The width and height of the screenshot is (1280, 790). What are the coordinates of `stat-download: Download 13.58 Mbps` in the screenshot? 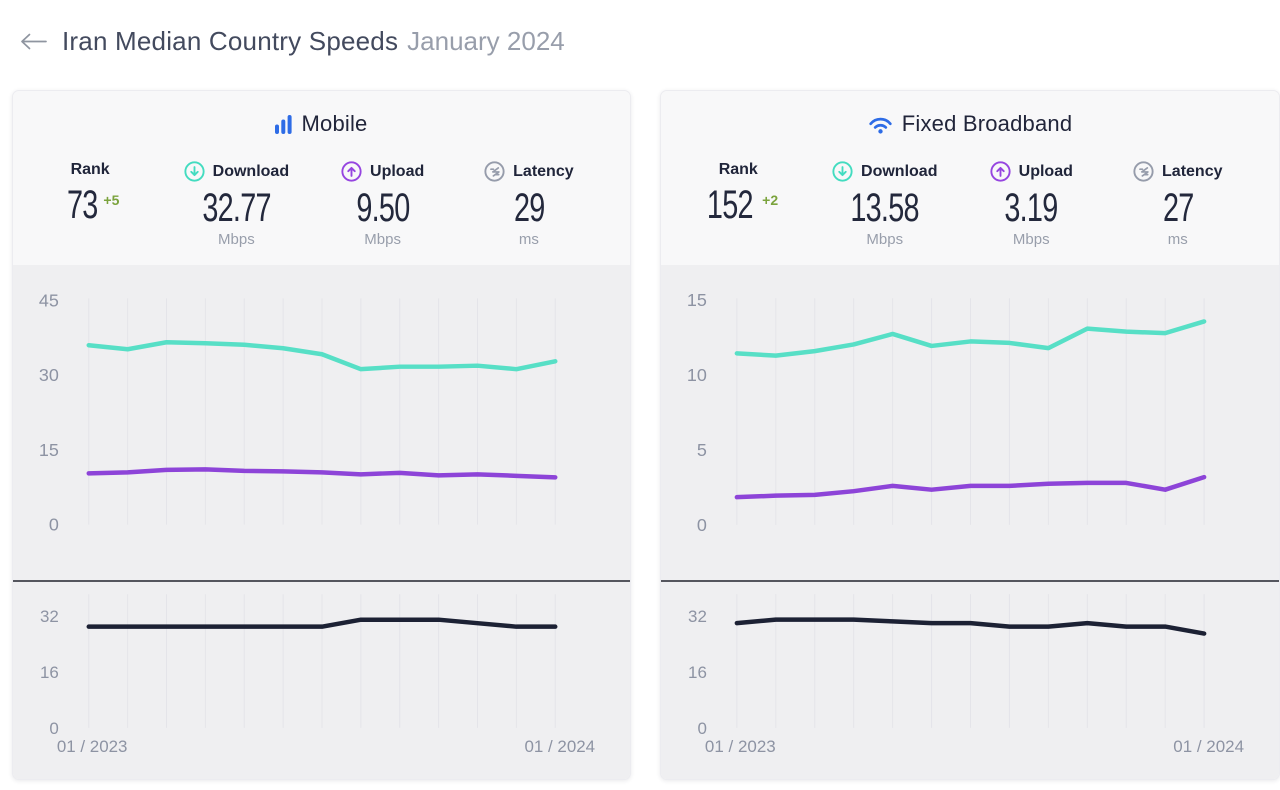 It's located at (885, 207).